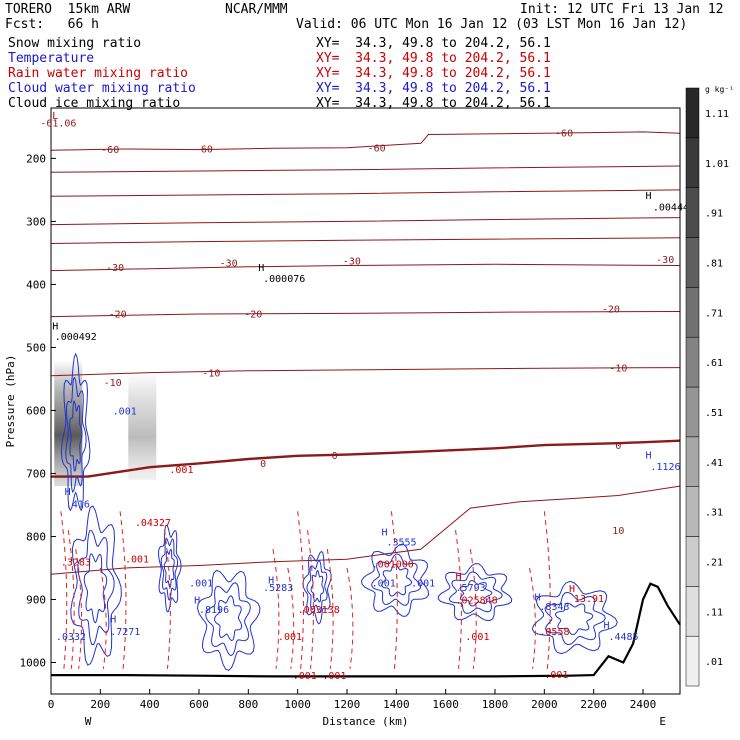 The height and width of the screenshot is (740, 740). What do you see at coordinates (36, 410) in the screenshot?
I see `y-tick-label: 600` at bounding box center [36, 410].